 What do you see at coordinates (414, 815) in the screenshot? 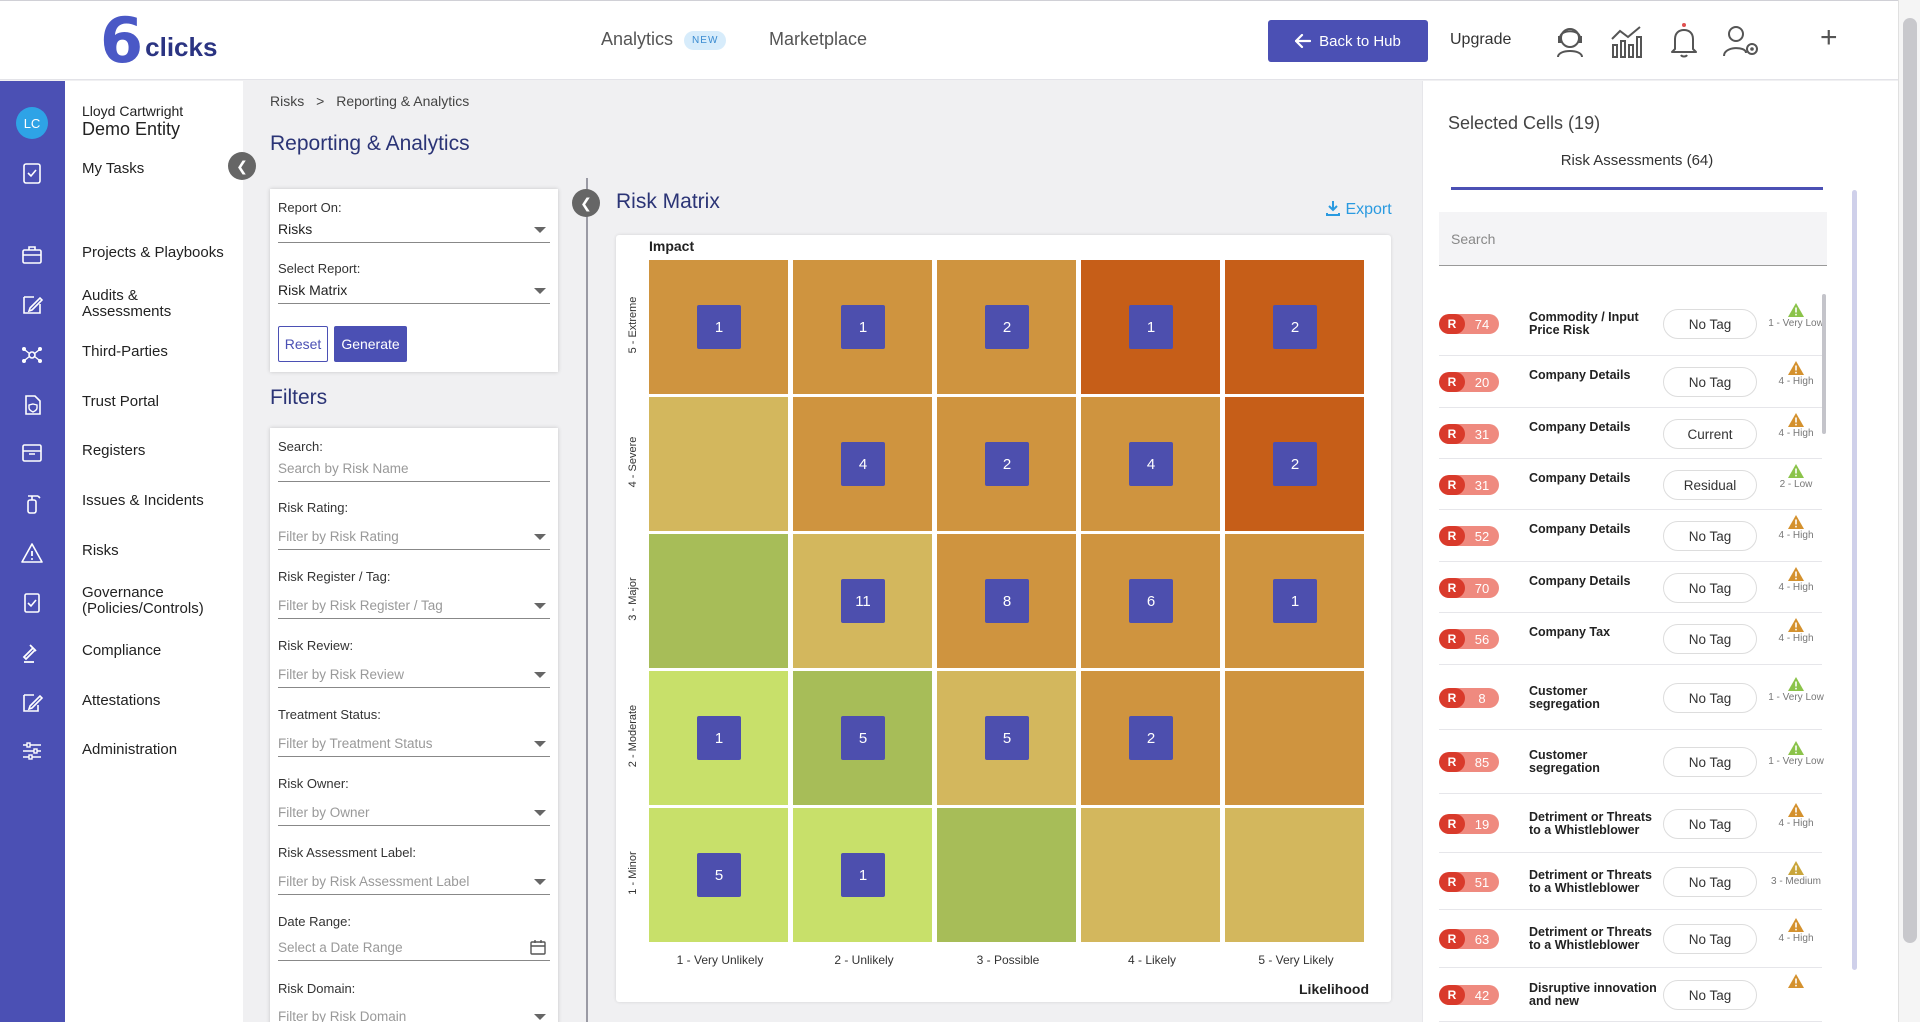
I see `risk-owner-select: Filter by Owner` at bounding box center [414, 815].